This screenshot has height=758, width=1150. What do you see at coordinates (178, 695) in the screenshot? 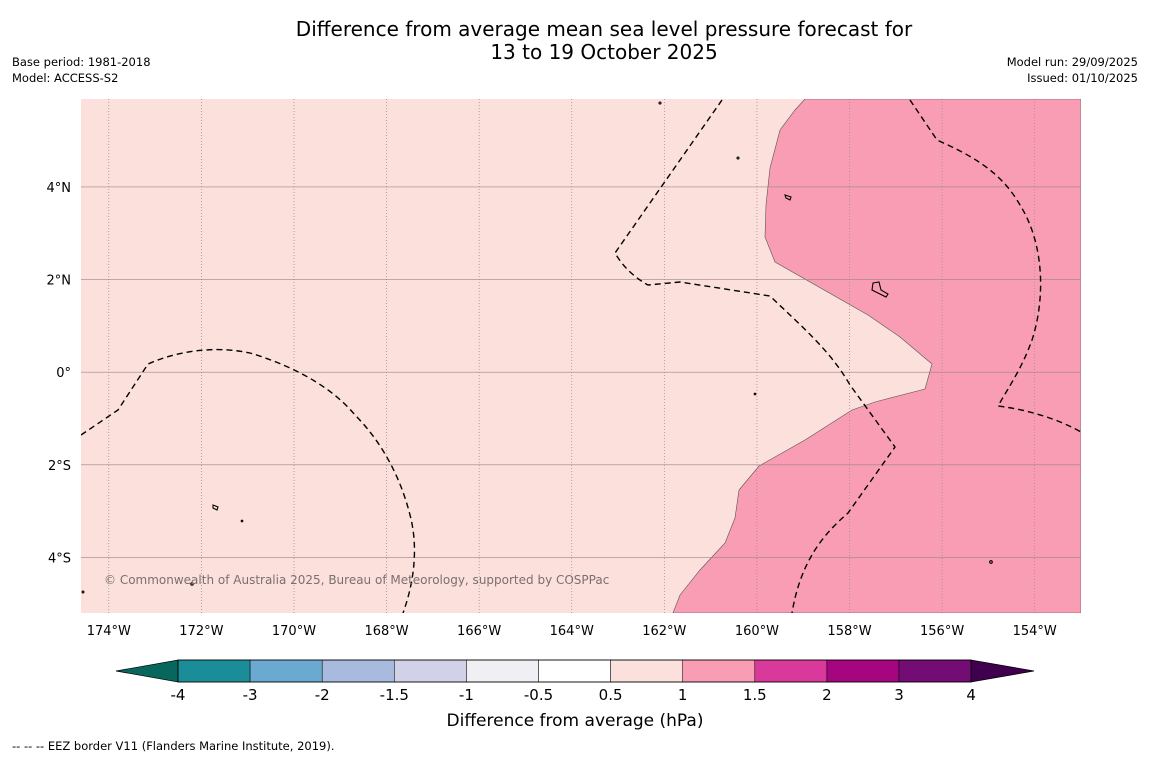
I see `colorbar-tick-label: -4` at bounding box center [178, 695].